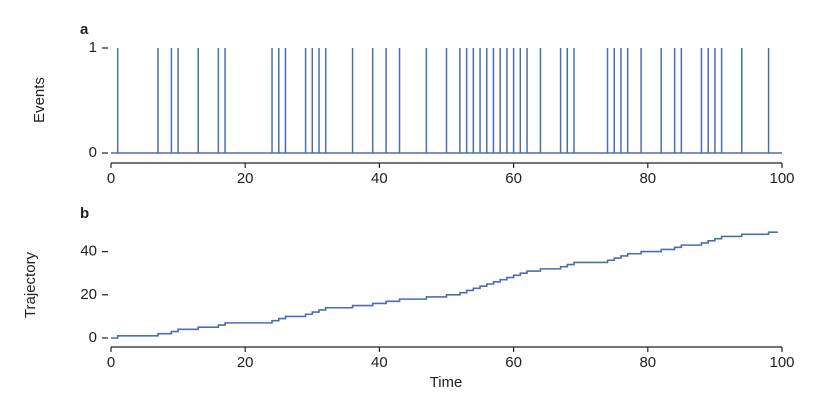  What do you see at coordinates (30, 284) in the screenshot?
I see `y-axis-label: Trajectory` at bounding box center [30, 284].